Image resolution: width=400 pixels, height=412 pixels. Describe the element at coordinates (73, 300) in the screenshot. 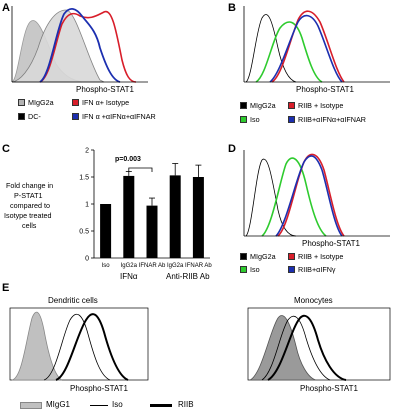

I see `panel-e-left-title: Dendritic cells` at that location.